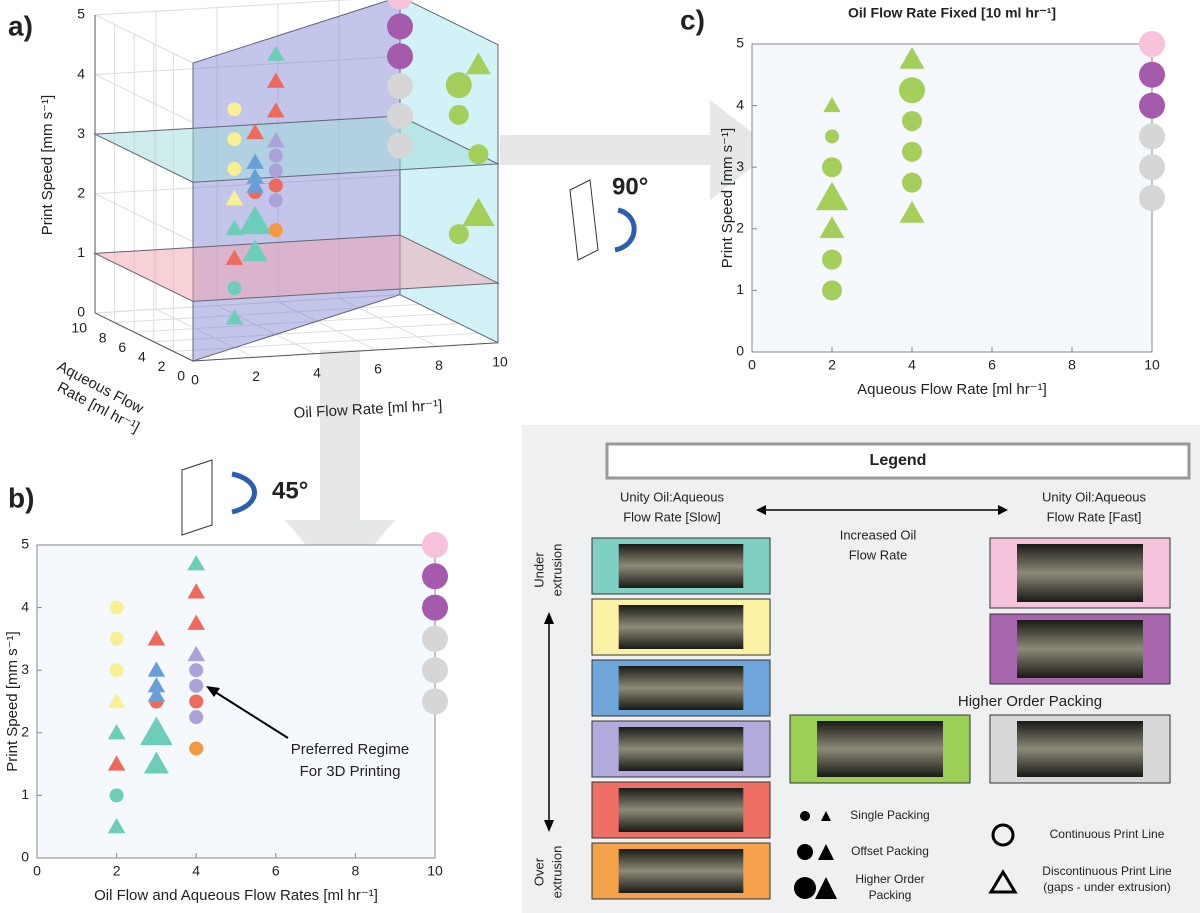 The image size is (1200, 913). What do you see at coordinates (1107, 834) in the screenshot?
I see `legend-text: Continuous Print Line` at bounding box center [1107, 834].